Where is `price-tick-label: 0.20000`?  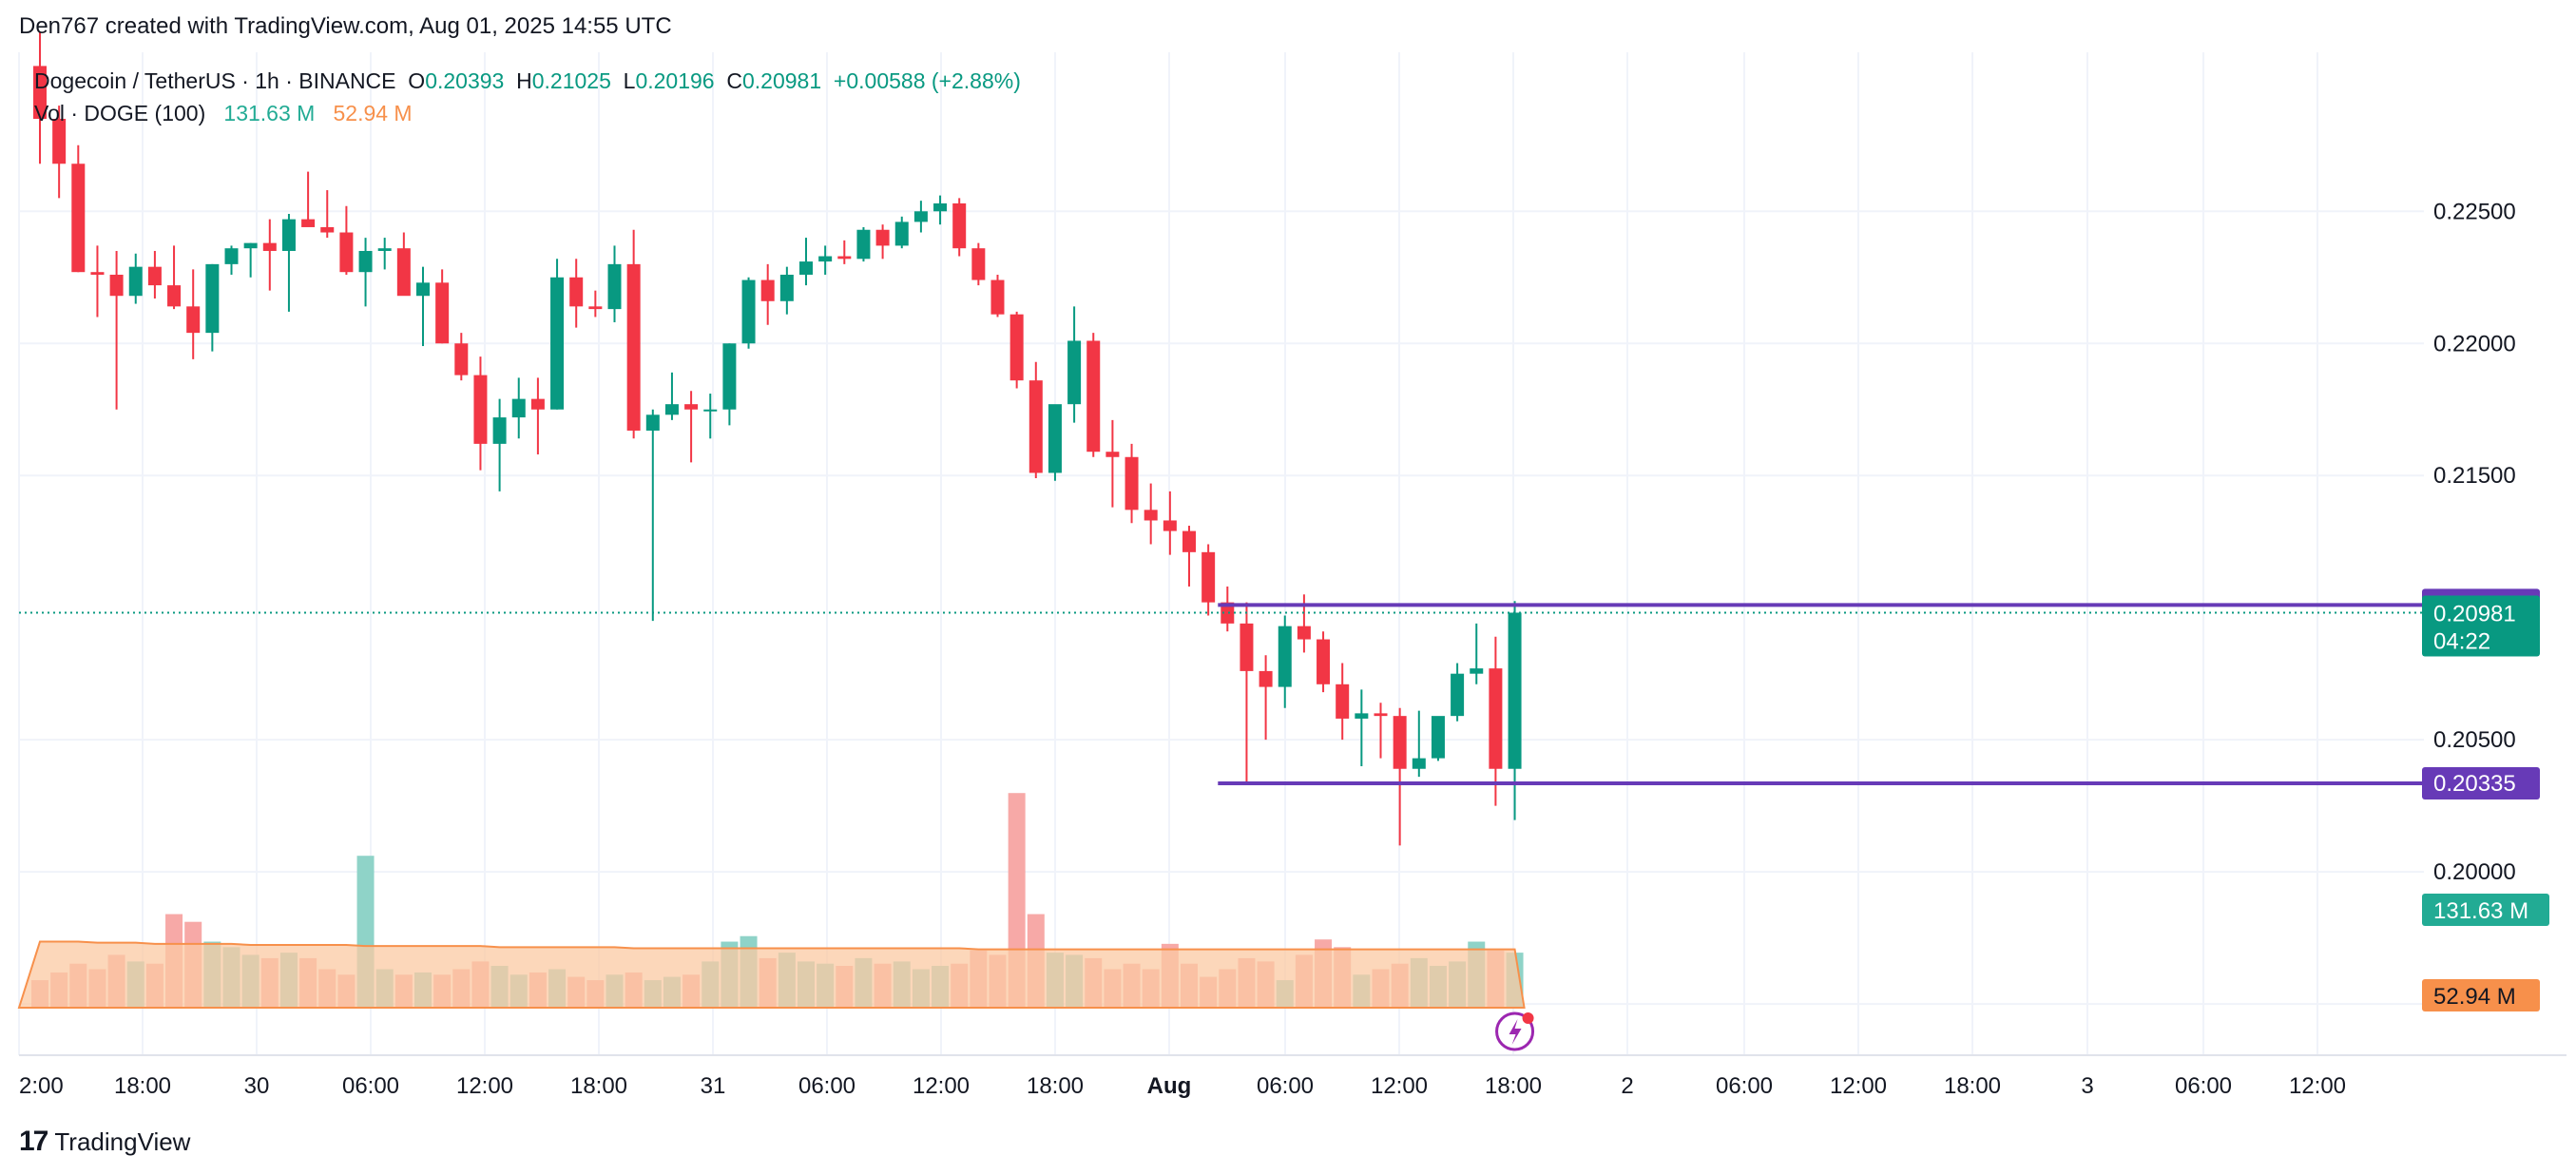 price-tick-label: 0.20000 is located at coordinates (2475, 872).